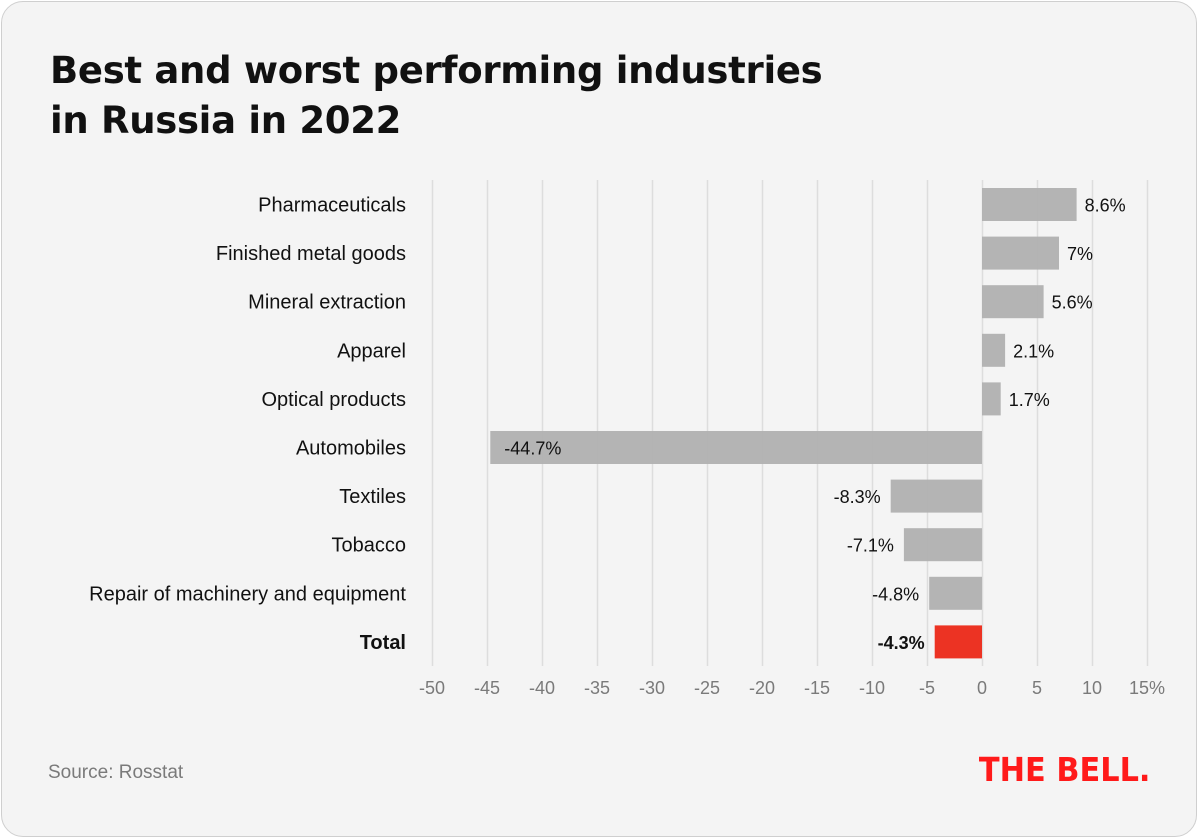 Image resolution: width=1200 pixels, height=840 pixels. Describe the element at coordinates (901, 643) in the screenshot. I see `value-label: -4.3%` at that location.